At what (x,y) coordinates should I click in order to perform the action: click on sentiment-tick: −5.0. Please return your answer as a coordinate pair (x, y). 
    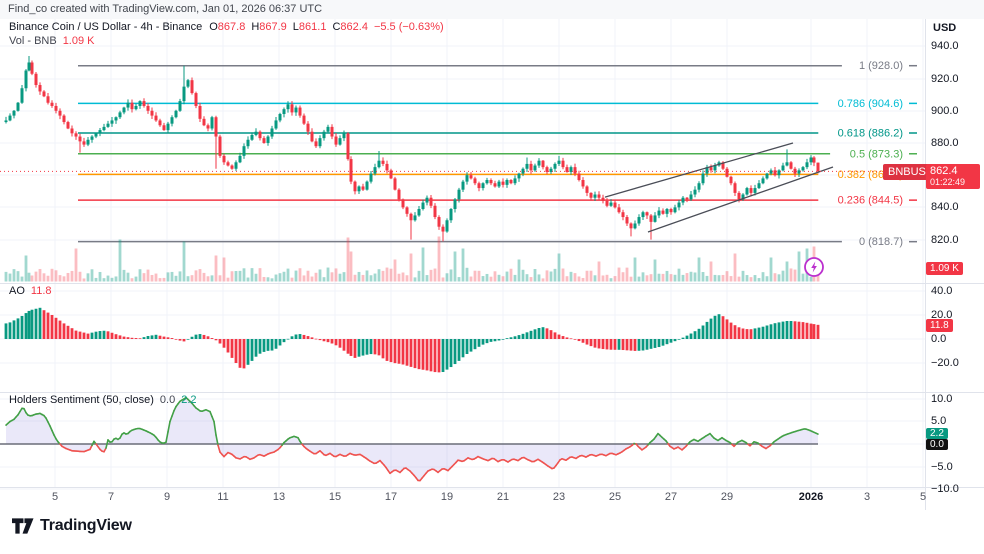
    Looking at the image, I should click on (942, 467).